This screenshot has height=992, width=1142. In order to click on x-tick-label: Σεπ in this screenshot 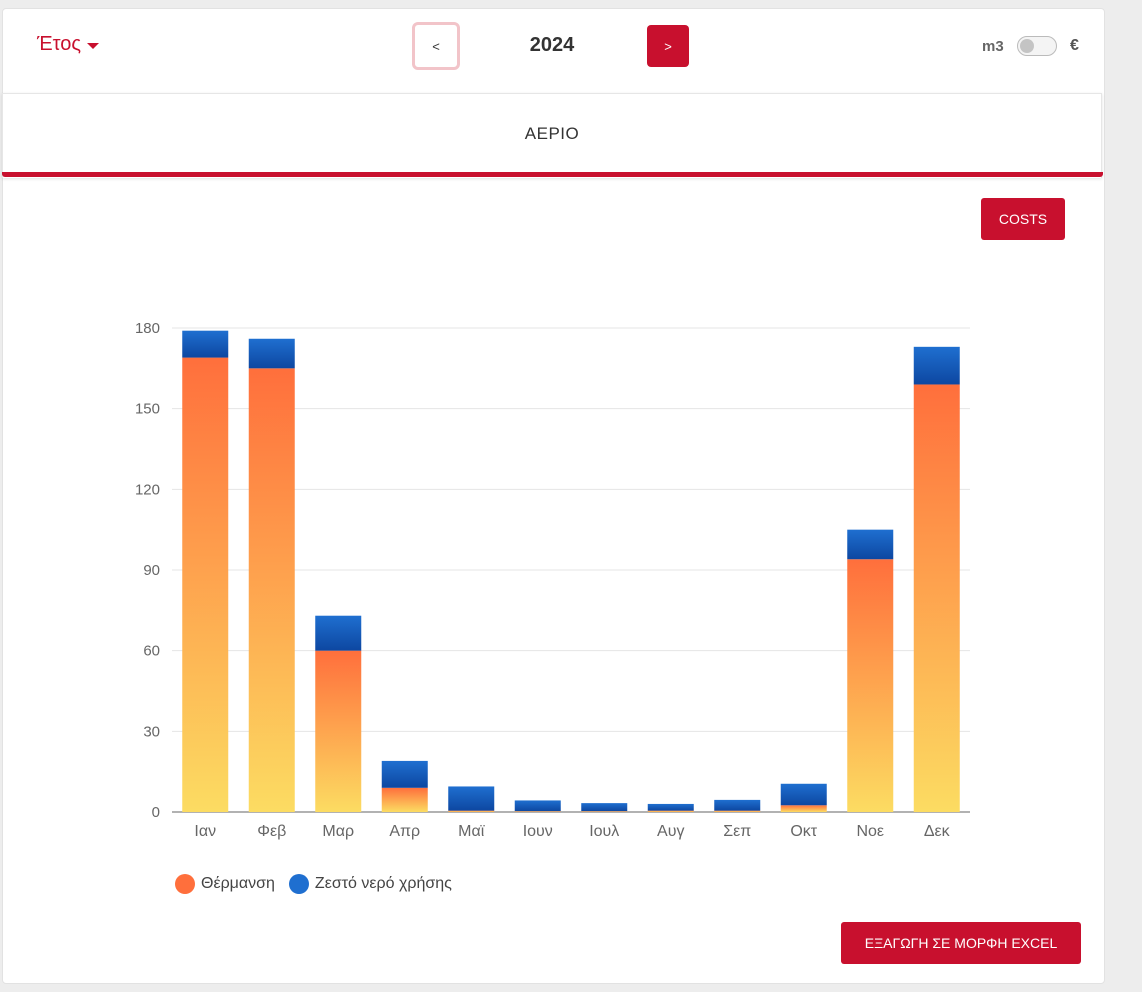, I will do `click(737, 831)`.